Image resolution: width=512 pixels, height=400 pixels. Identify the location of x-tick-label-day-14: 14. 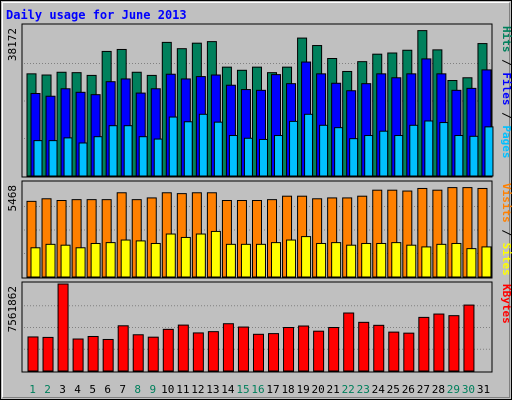
(228, 389).